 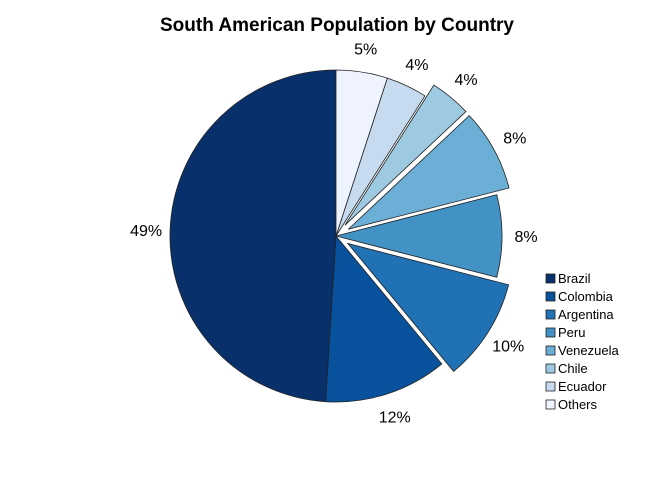 What do you see at coordinates (146, 231) in the screenshot?
I see `percent-label-brazil: 49%` at bounding box center [146, 231].